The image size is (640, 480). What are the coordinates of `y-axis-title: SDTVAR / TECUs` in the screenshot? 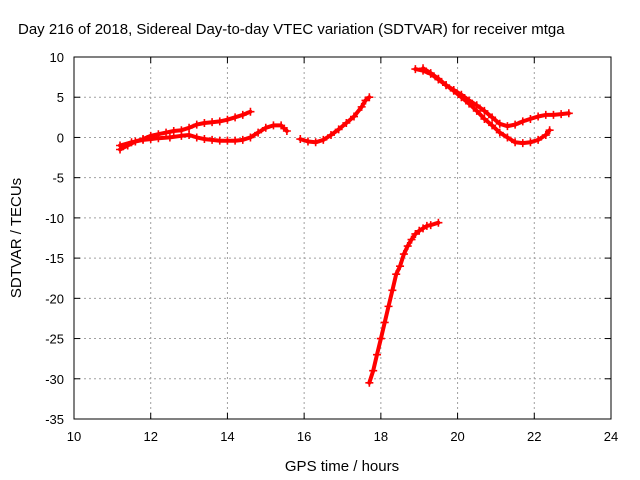 It's located at (16, 238).